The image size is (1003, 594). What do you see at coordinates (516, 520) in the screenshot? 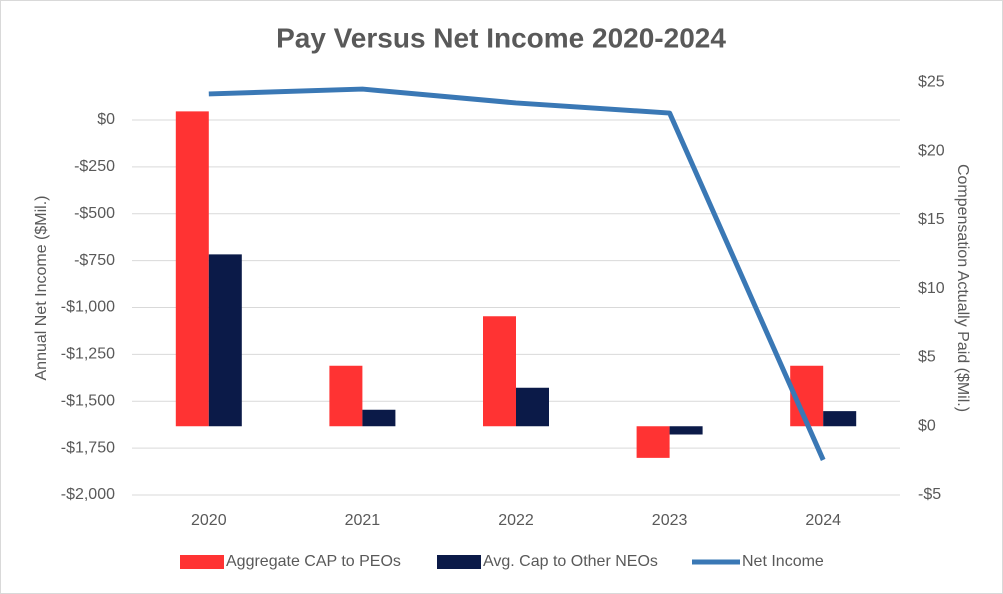
I see `x-tick-label: 2022` at bounding box center [516, 520].